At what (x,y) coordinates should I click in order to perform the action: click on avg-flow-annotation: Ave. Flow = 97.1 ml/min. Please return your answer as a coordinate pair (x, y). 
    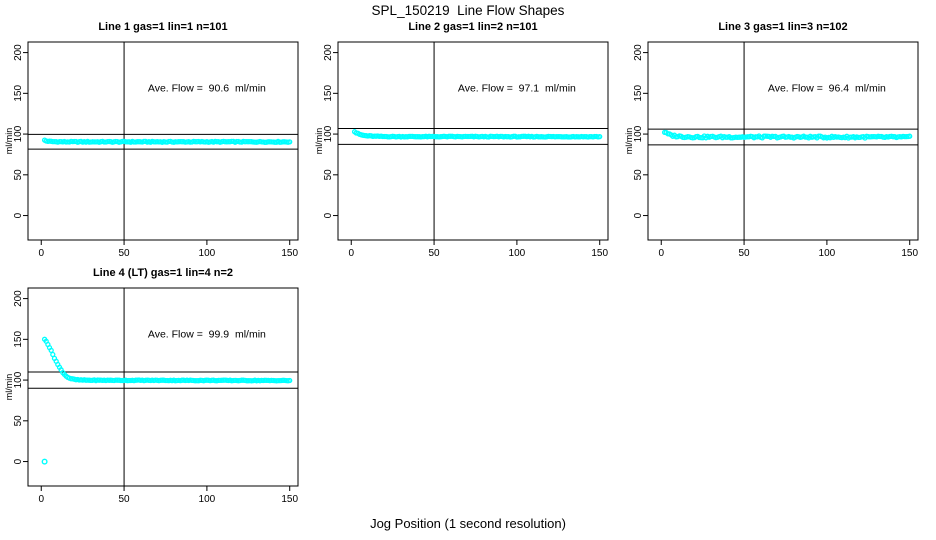
    Looking at the image, I should click on (517, 89).